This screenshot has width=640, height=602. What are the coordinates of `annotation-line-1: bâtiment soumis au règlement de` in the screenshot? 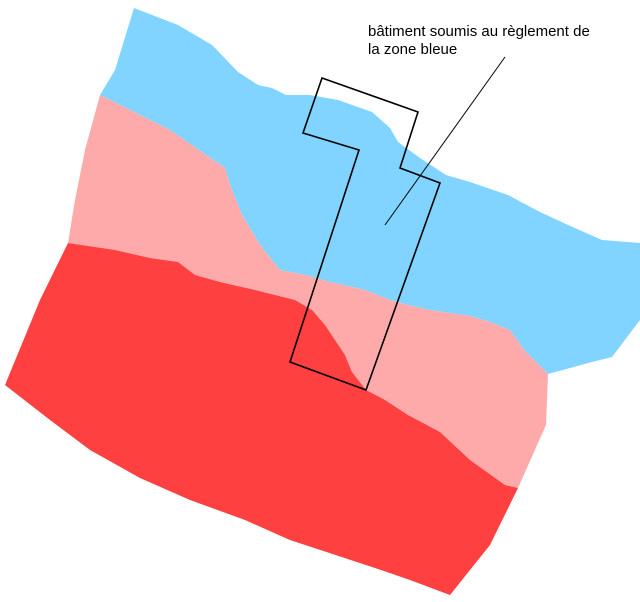 It's located at (479, 31).